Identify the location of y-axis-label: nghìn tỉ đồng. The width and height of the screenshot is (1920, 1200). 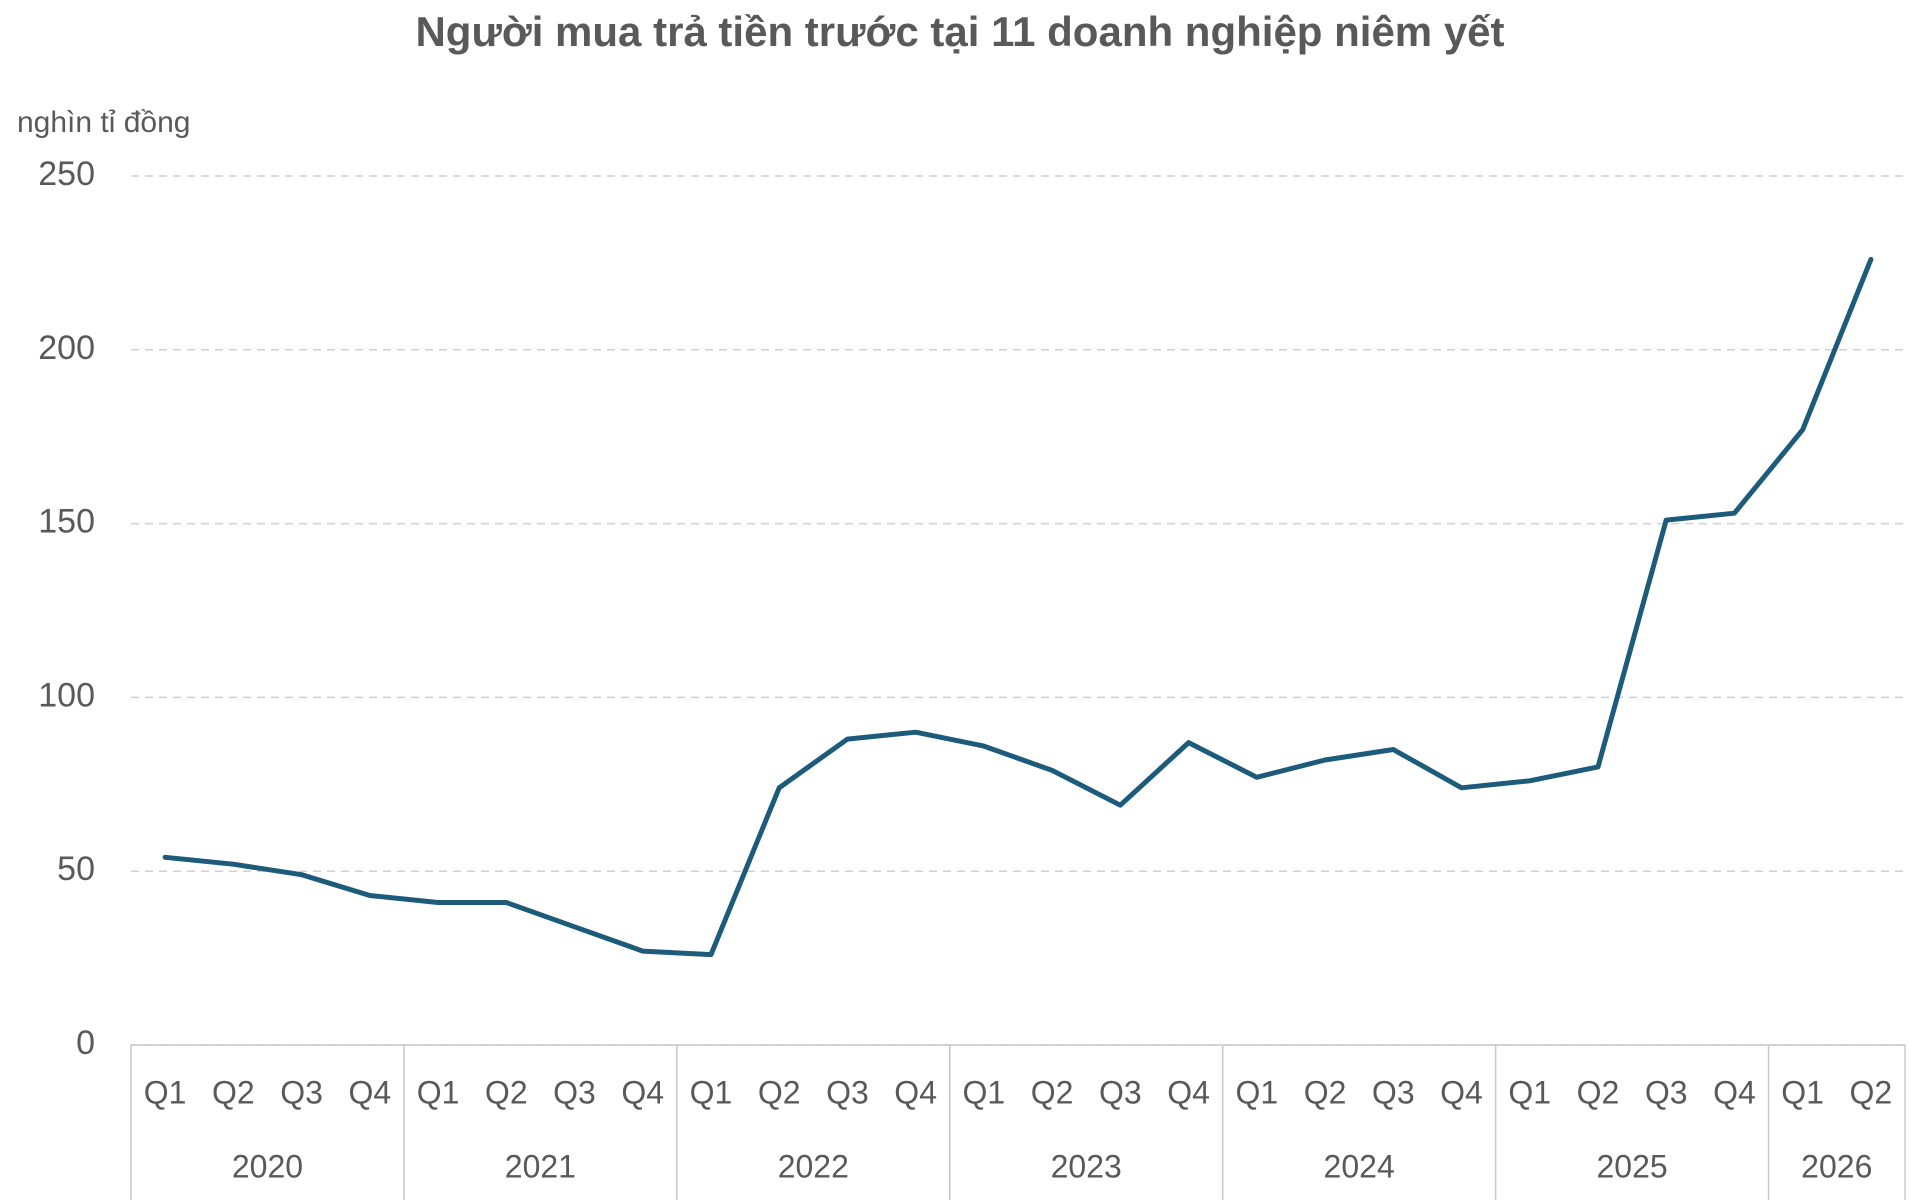
(103, 122).